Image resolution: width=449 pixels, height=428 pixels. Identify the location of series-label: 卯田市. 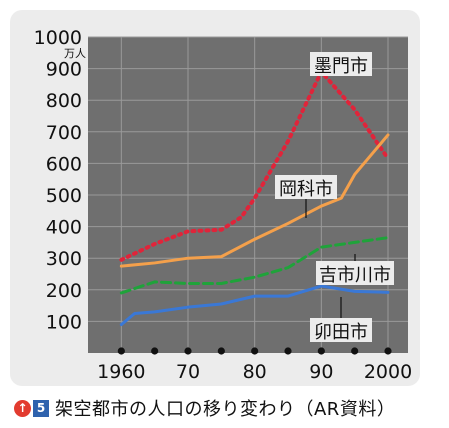
(341, 332).